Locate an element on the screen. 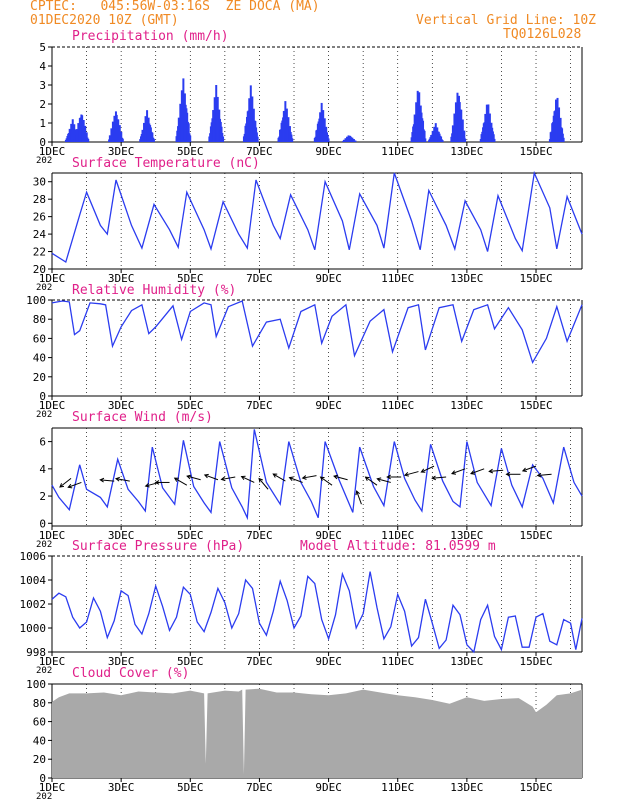 The width and height of the screenshot is (618, 800). y-tick-label: 80 is located at coordinates (39, 319).